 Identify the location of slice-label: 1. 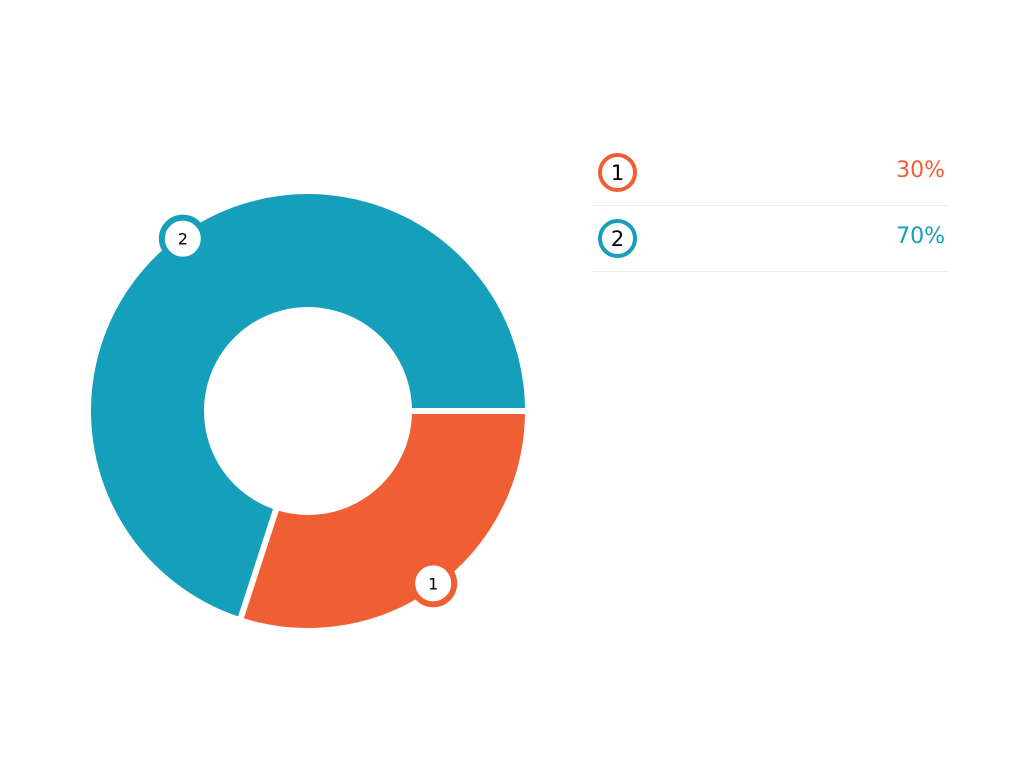
(433, 583).